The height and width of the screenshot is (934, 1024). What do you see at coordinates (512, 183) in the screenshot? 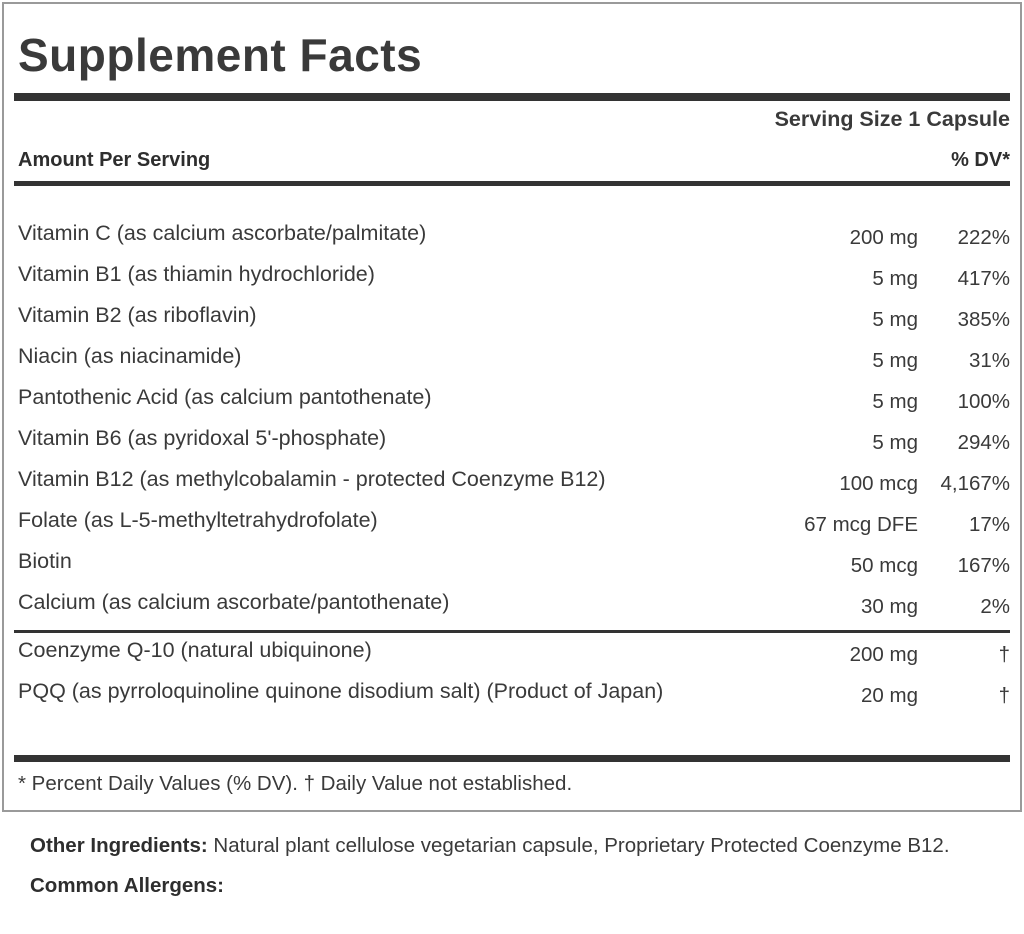
I see `divider-under-header` at bounding box center [512, 183].